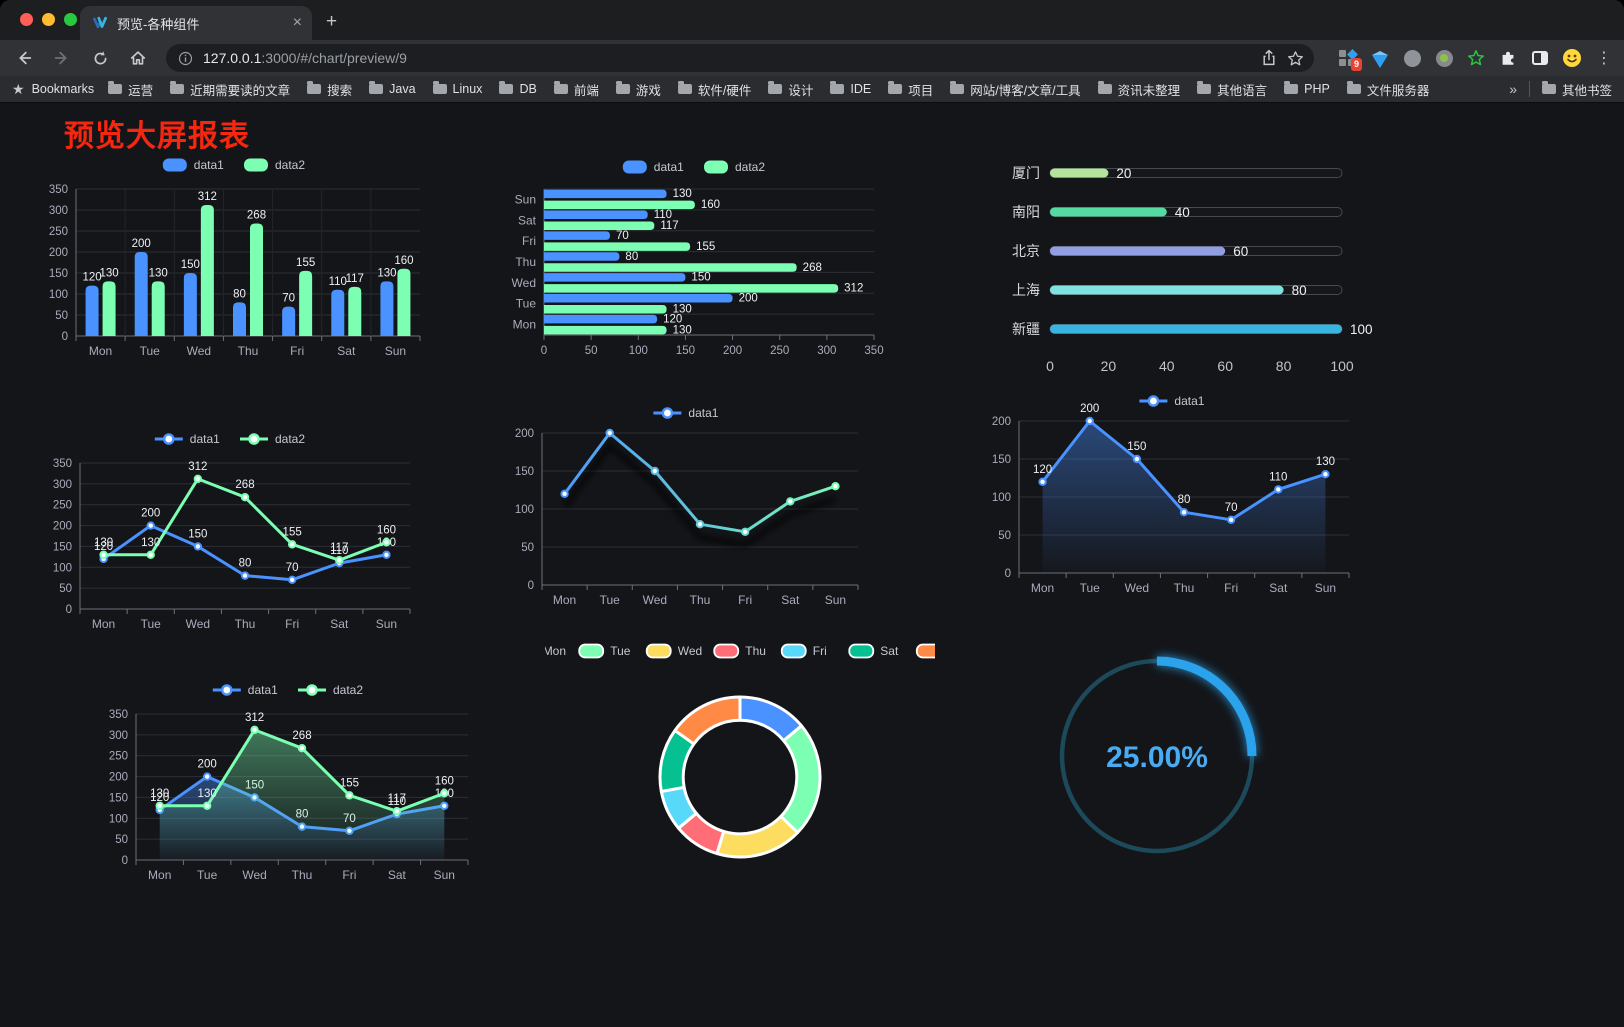 Image resolution: width=1624 pixels, height=1027 pixels. What do you see at coordinates (1138, 89) in the screenshot?
I see `bookmark-folder: 资讯未整理` at bounding box center [1138, 89].